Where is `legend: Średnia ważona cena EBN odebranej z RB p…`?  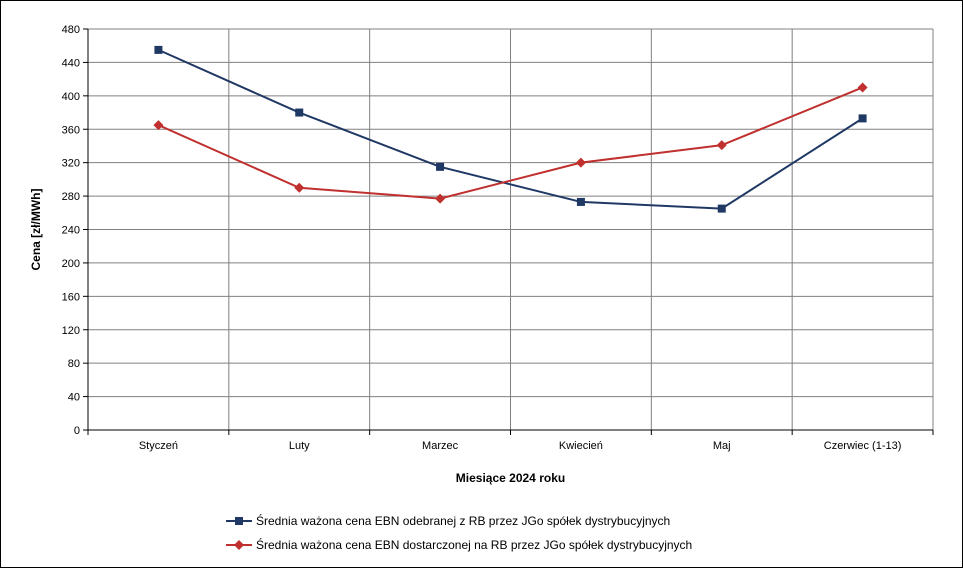 legend: Średnia ważona cena EBN odebranej z RB p… is located at coordinates (459, 532).